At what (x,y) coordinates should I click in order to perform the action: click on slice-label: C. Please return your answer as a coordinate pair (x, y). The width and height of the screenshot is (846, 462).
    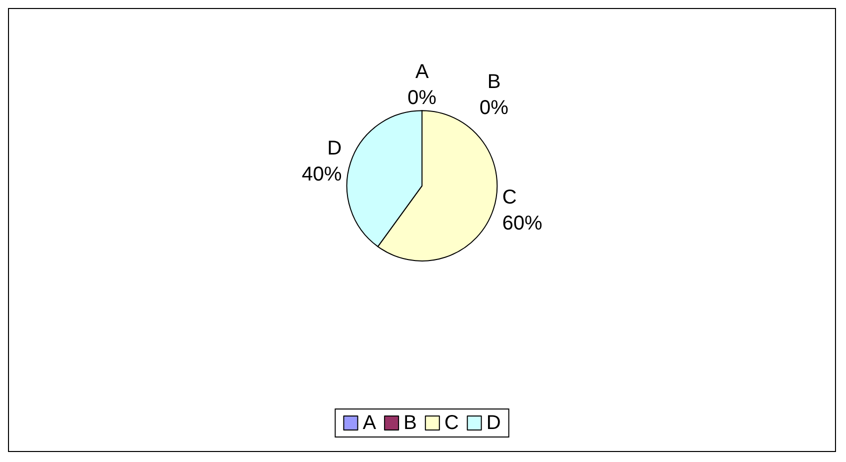
    Looking at the image, I should click on (509, 197).